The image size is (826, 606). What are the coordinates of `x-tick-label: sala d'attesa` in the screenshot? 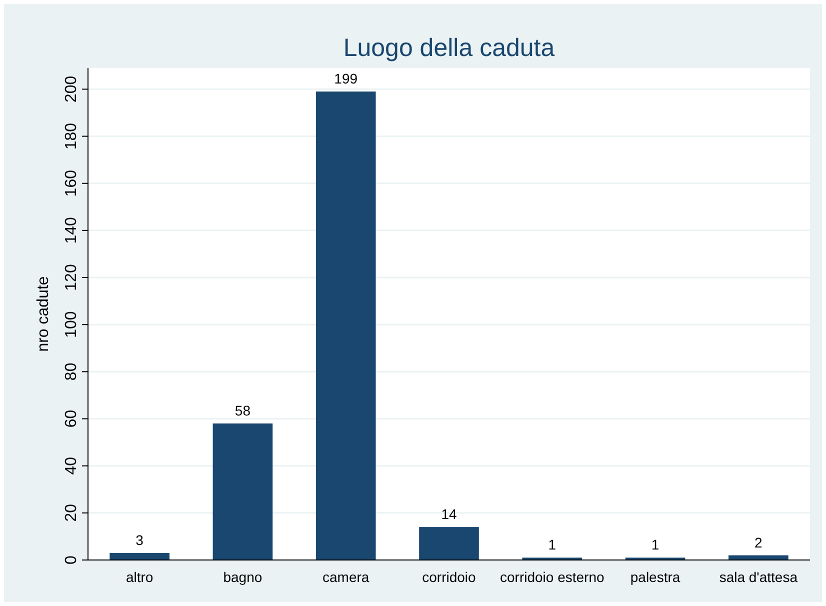 It's located at (758, 577).